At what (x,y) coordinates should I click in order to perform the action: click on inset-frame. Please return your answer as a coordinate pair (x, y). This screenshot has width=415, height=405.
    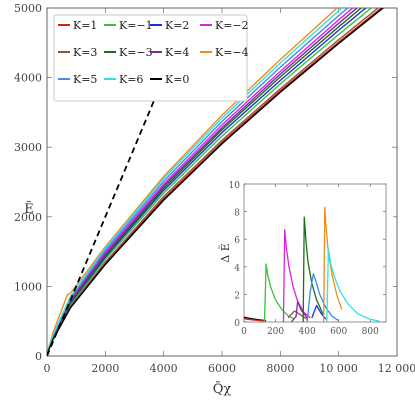
    Looking at the image, I should click on (315, 253).